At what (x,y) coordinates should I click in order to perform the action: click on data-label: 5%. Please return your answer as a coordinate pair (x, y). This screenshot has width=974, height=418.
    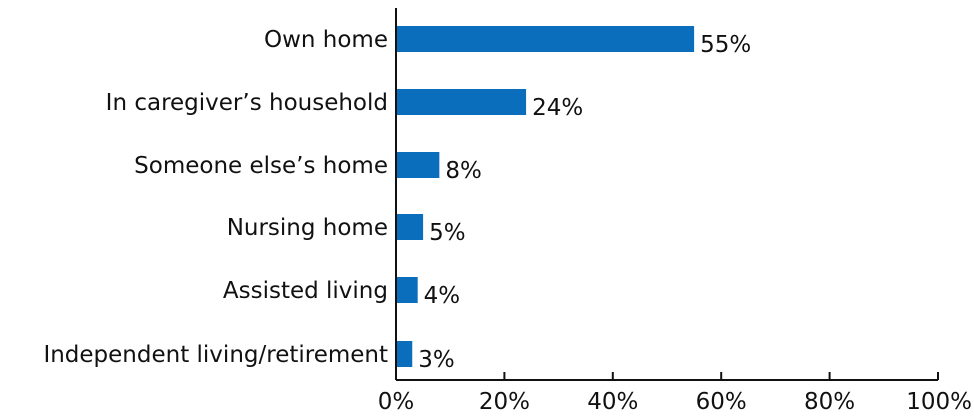
    Looking at the image, I should click on (447, 233).